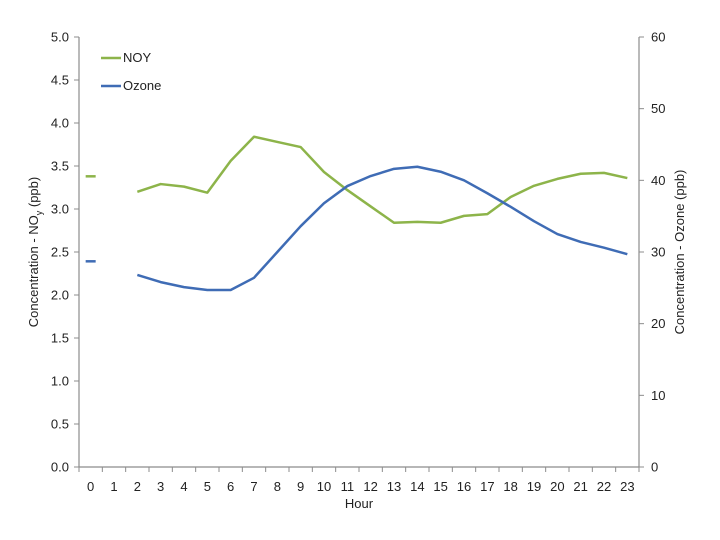  Describe the element at coordinates (348, 486) in the screenshot. I see `x-tick-label: 11` at that location.